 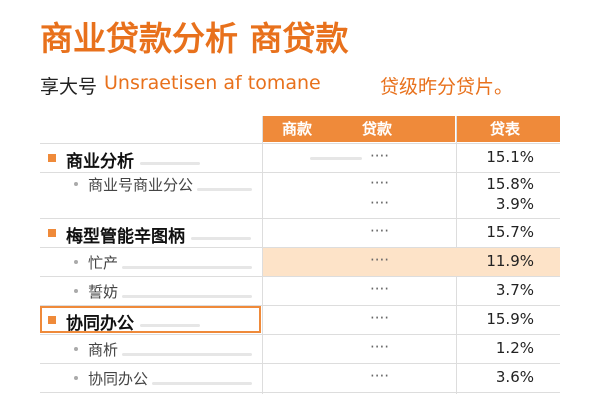 What do you see at coordinates (514, 347) in the screenshot?
I see `value: 1.2%` at bounding box center [514, 347].